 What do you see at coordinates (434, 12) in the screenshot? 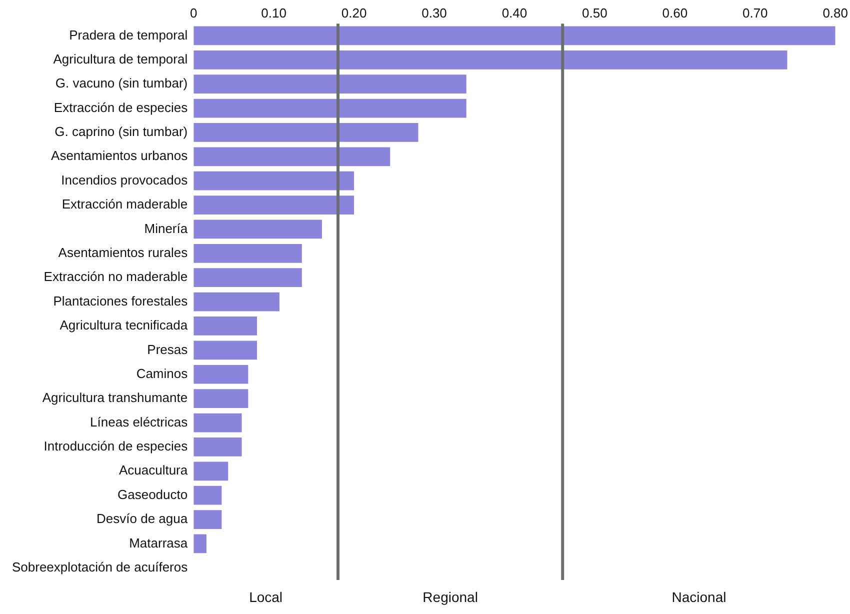
I see `x-tick-label: 0.30` at bounding box center [434, 12].